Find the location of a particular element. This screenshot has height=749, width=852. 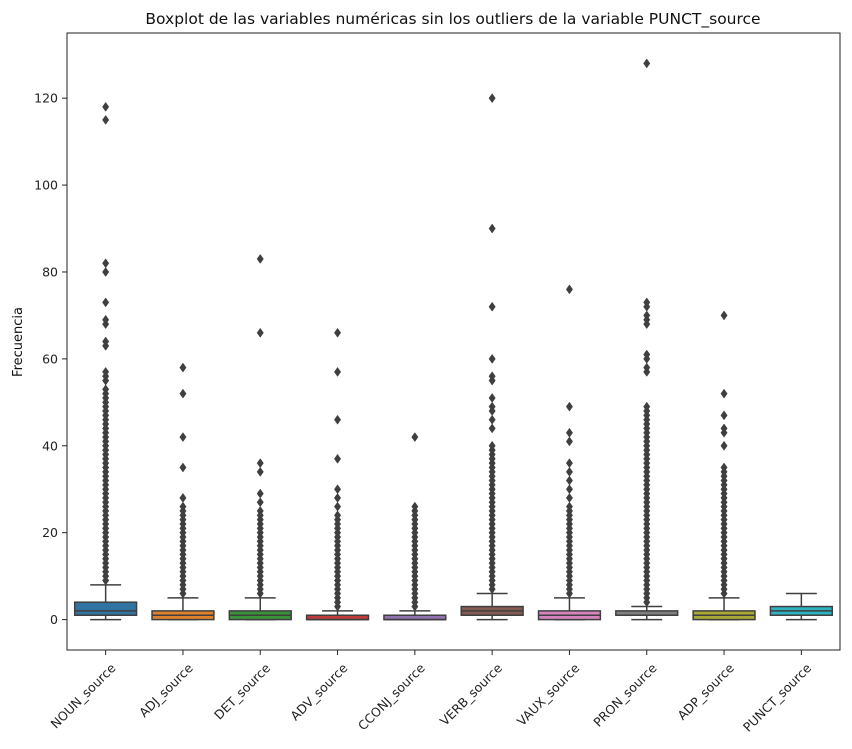

x-tick-label: PUNCT_source is located at coordinates (777, 697).